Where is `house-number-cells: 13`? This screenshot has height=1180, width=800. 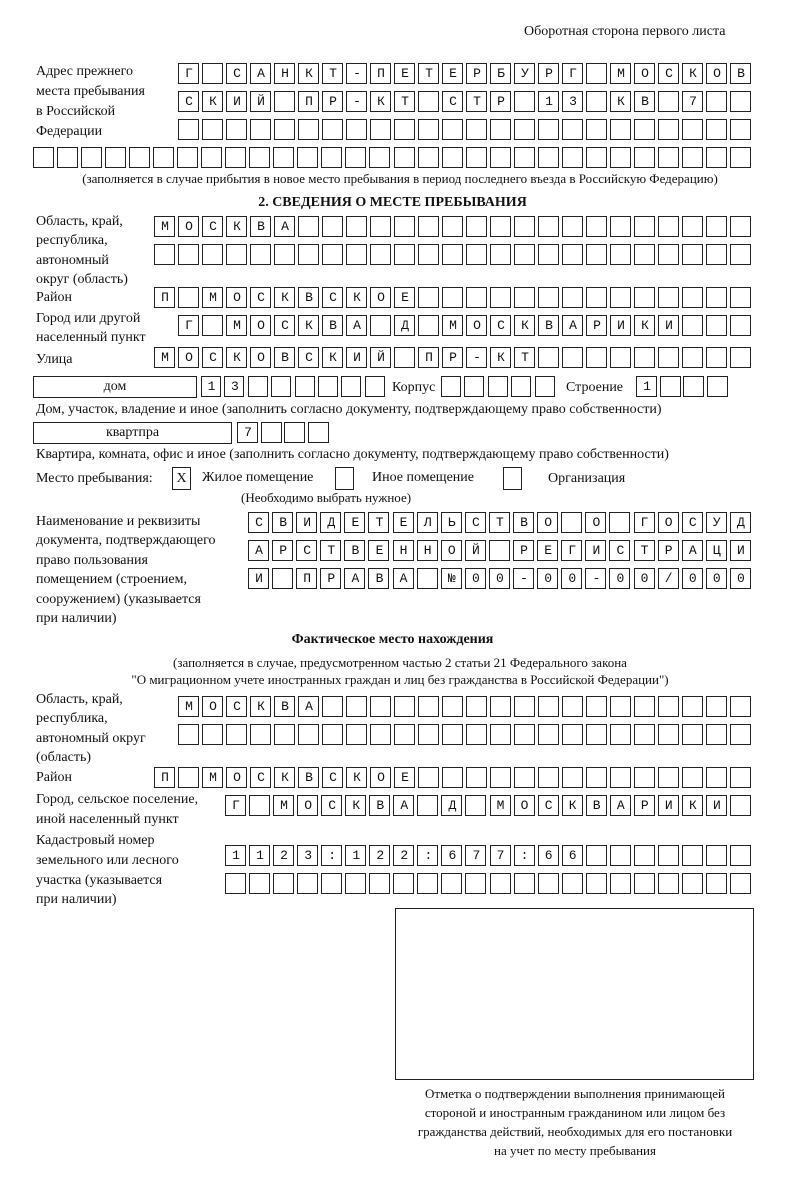
house-number-cells: 13 is located at coordinates (298, 387).